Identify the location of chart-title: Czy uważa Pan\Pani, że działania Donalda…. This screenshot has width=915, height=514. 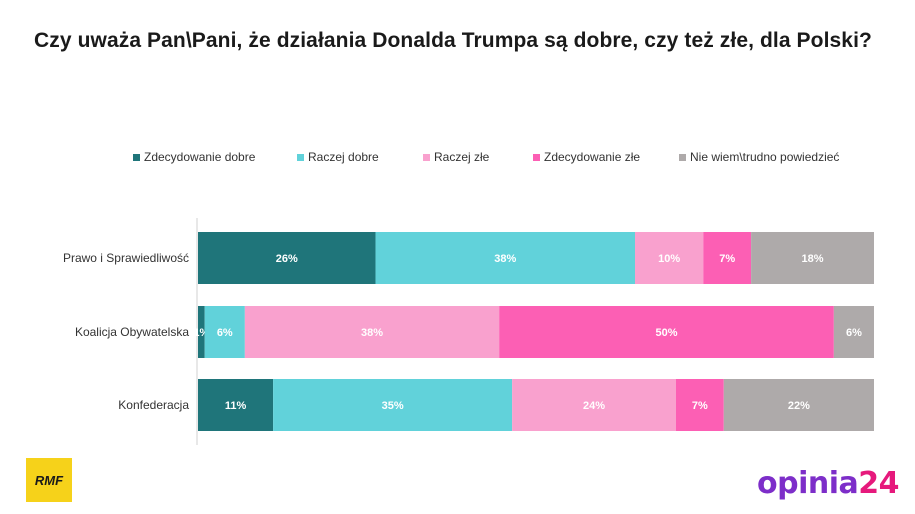
(453, 40).